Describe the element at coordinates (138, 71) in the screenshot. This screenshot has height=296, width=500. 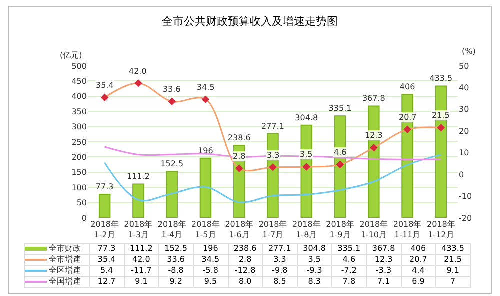
I see `text: 42.0` at that location.